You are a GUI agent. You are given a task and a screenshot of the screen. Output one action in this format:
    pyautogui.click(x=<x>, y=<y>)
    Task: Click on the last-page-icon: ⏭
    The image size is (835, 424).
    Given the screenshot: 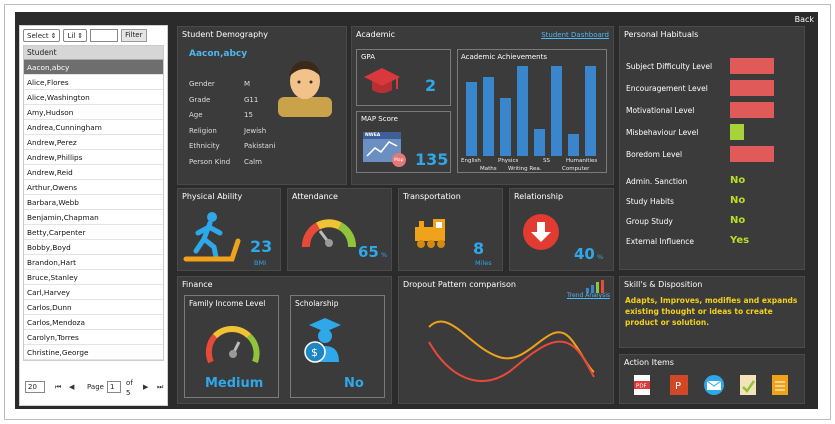 What is the action you would take?
    pyautogui.click(x=160, y=387)
    